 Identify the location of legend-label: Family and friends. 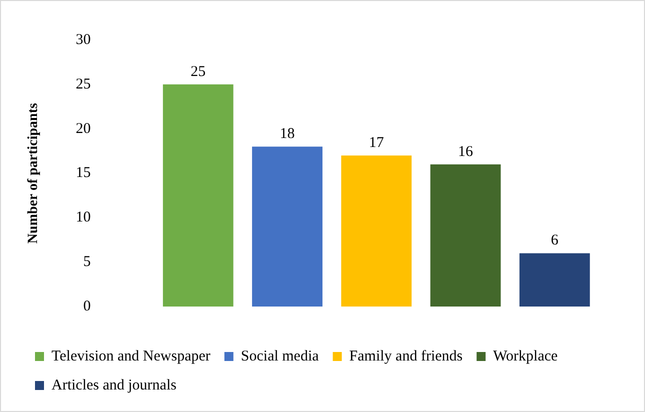
(406, 356).